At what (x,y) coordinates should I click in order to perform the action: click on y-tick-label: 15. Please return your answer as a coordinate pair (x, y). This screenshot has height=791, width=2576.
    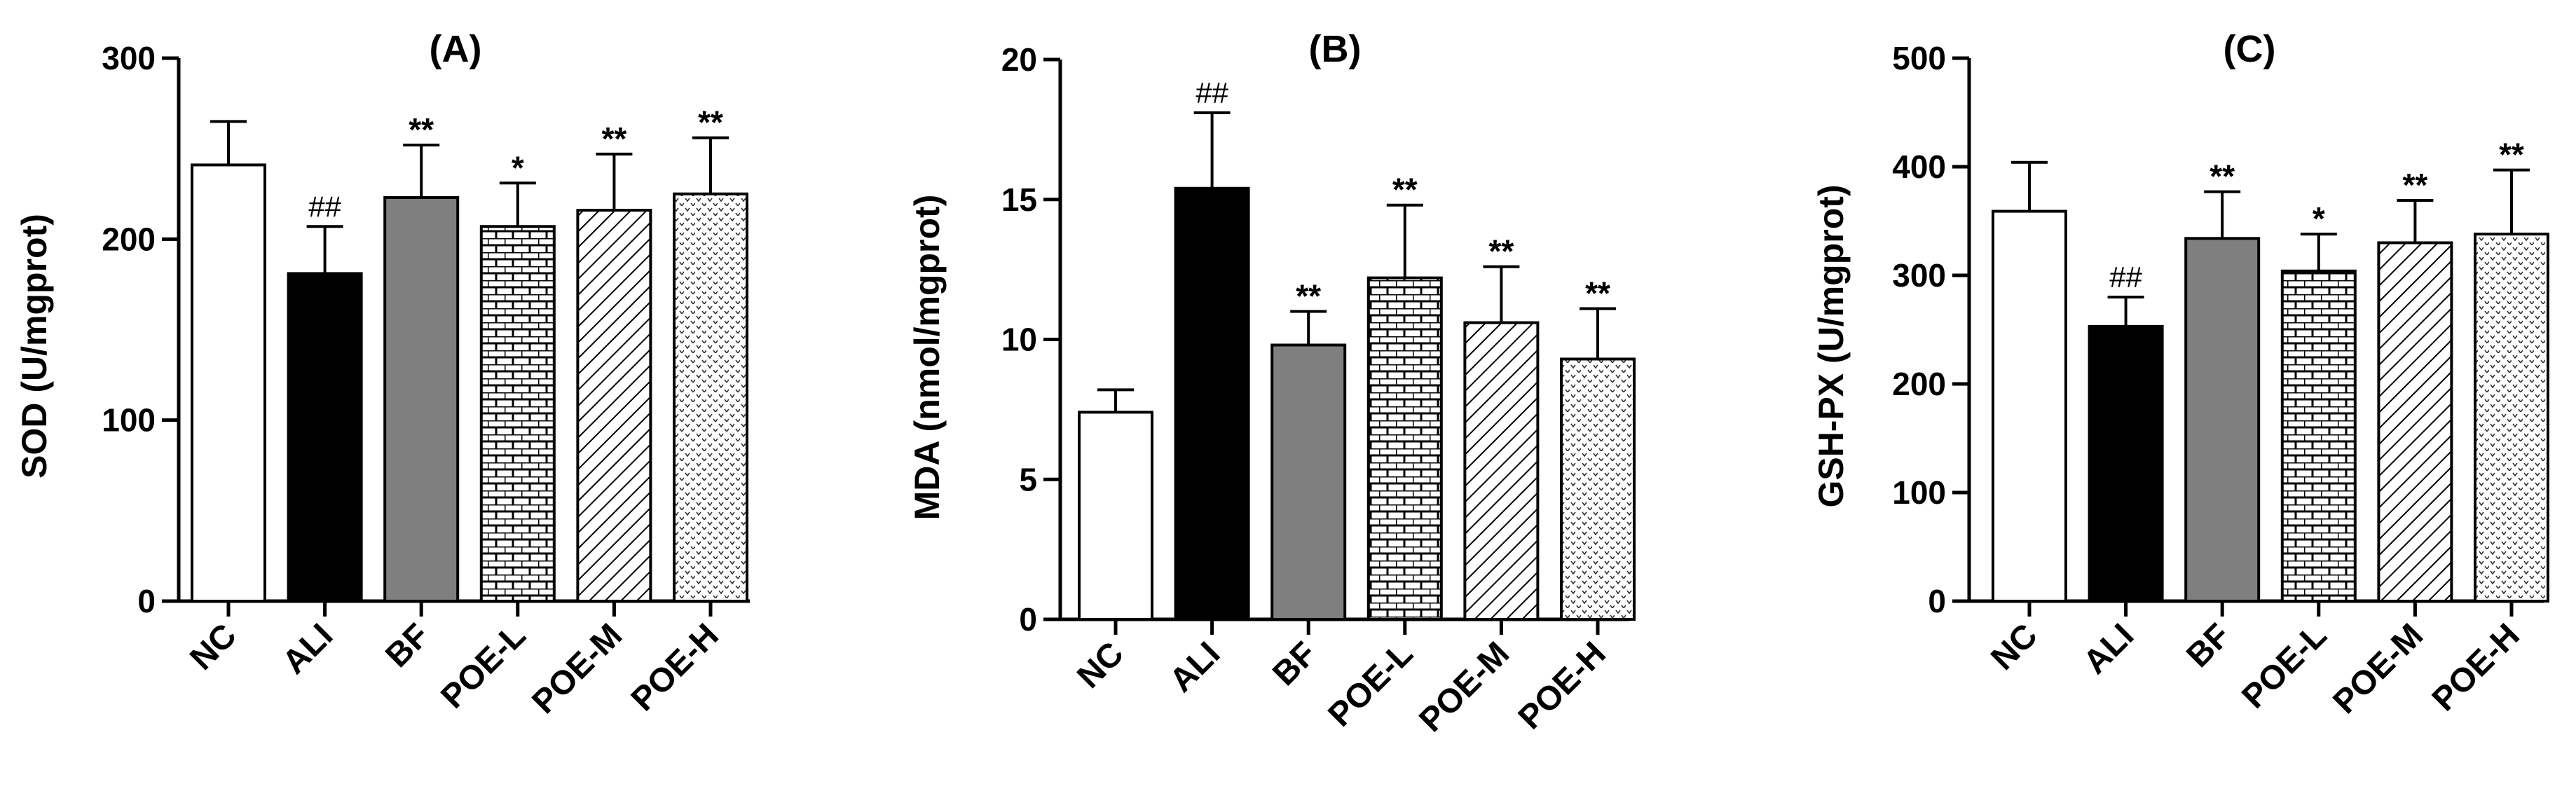
    Looking at the image, I should click on (1019, 199).